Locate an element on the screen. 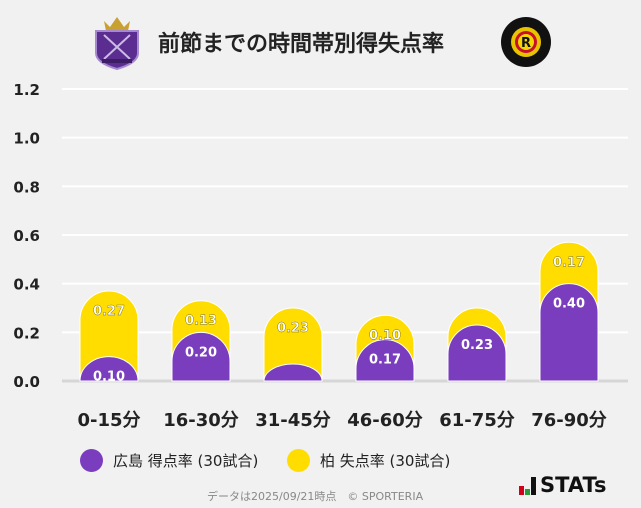 The image size is (641, 508). legend-item-hiroshima: 広島 得点率 (30試合) is located at coordinates (169, 460).